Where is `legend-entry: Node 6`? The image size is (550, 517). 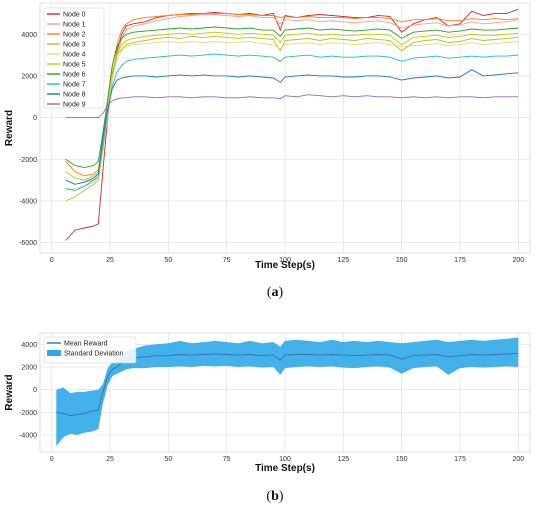
legend-entry: Node 6 is located at coordinates (74, 75).